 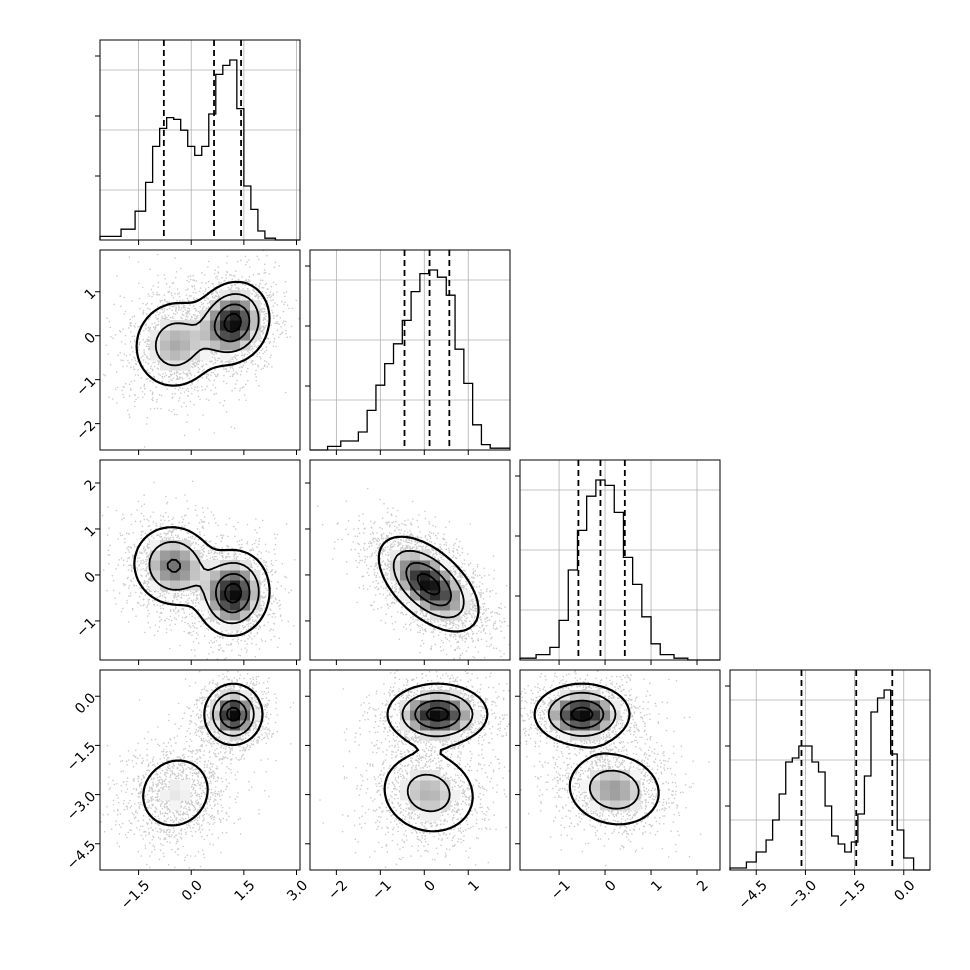 I want to click on x-tick-label: 1, so click(x=474, y=886).